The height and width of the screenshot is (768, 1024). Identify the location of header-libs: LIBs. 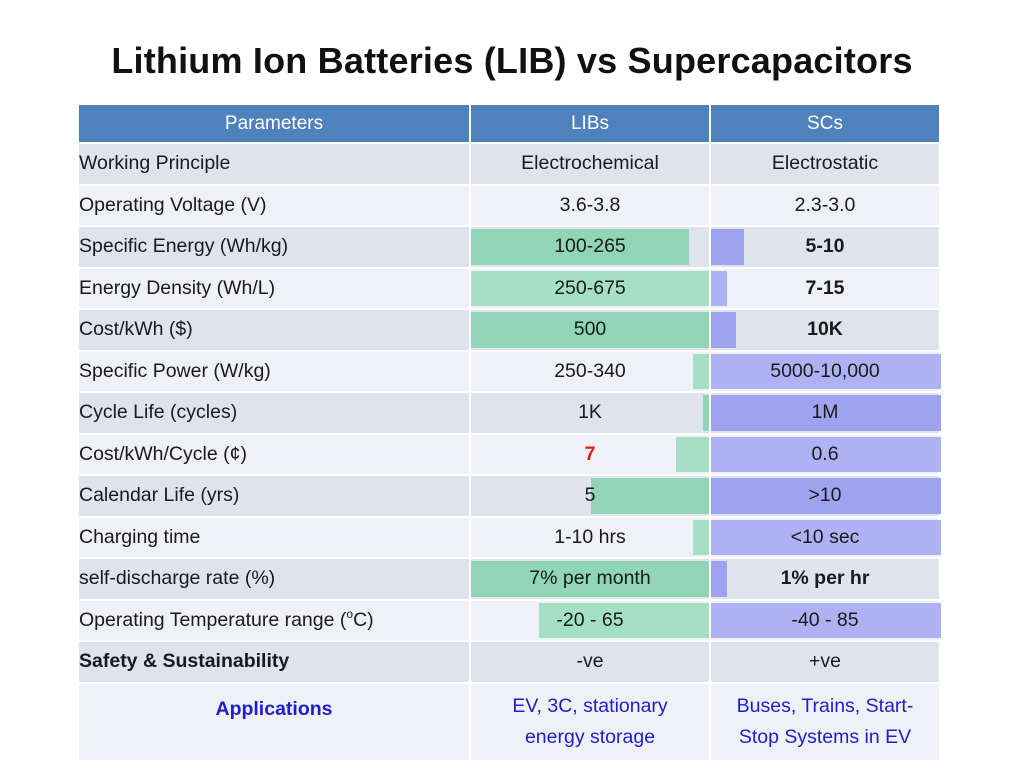
(590, 123).